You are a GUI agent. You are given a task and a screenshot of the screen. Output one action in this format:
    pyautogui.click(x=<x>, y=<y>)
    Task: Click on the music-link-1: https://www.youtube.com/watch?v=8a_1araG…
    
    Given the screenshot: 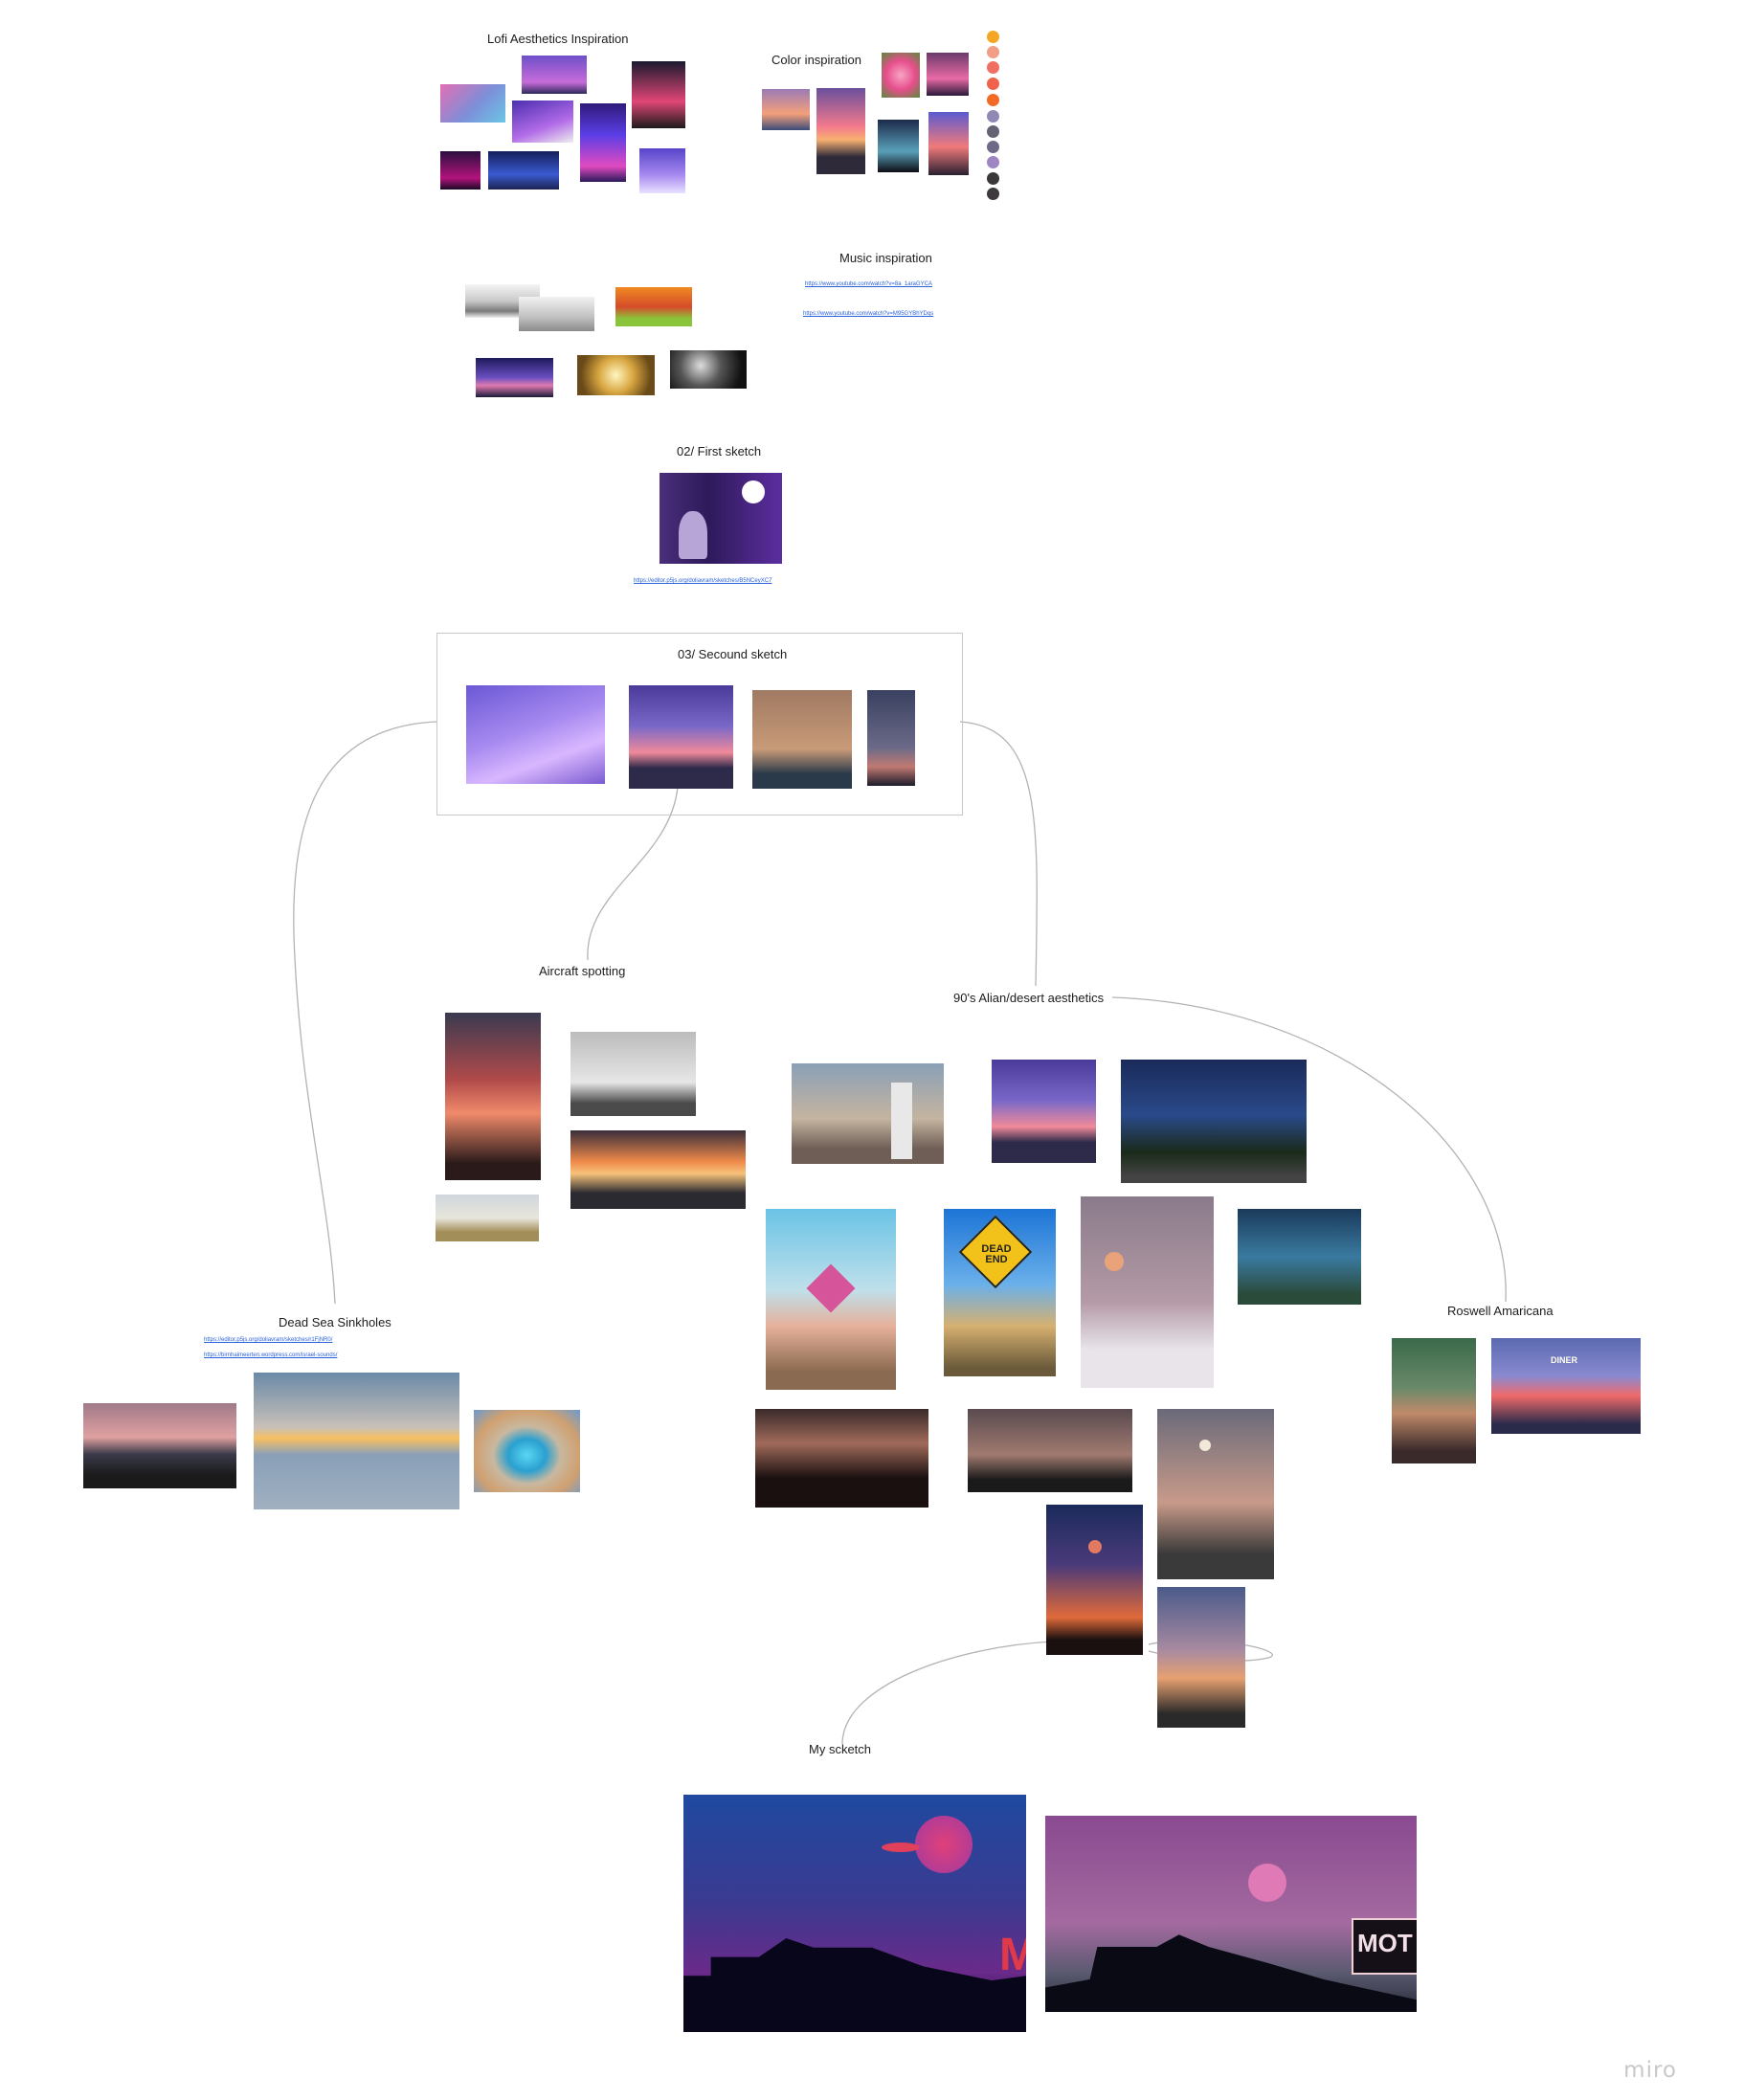 What is the action you would take?
    pyautogui.click(x=868, y=284)
    